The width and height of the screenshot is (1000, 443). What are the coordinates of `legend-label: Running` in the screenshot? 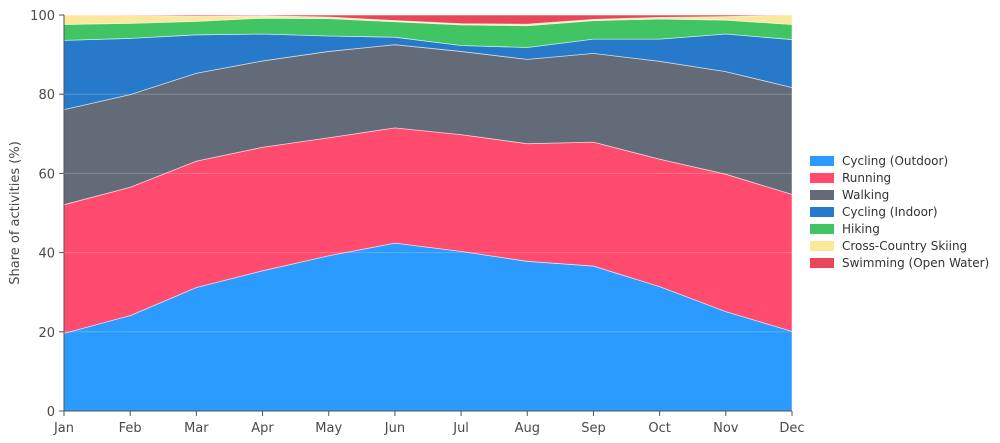 It's located at (866, 178).